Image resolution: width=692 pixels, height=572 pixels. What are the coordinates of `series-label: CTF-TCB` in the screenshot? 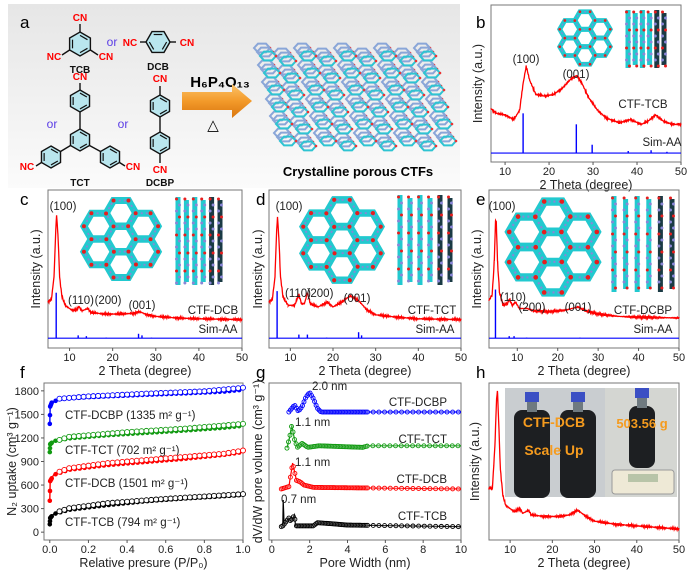 It's located at (423, 517).